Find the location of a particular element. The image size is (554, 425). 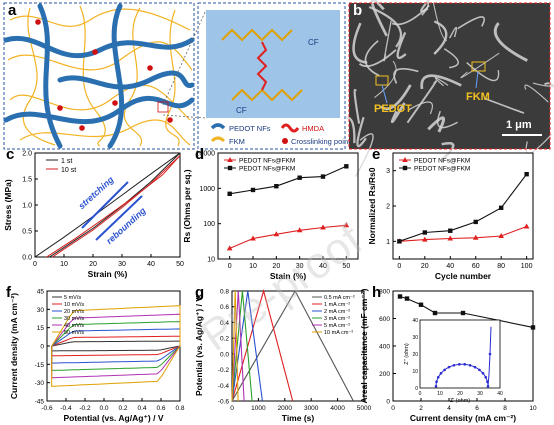

legend-label: 0.5 mA cm⁻² is located at coordinates (339, 298).